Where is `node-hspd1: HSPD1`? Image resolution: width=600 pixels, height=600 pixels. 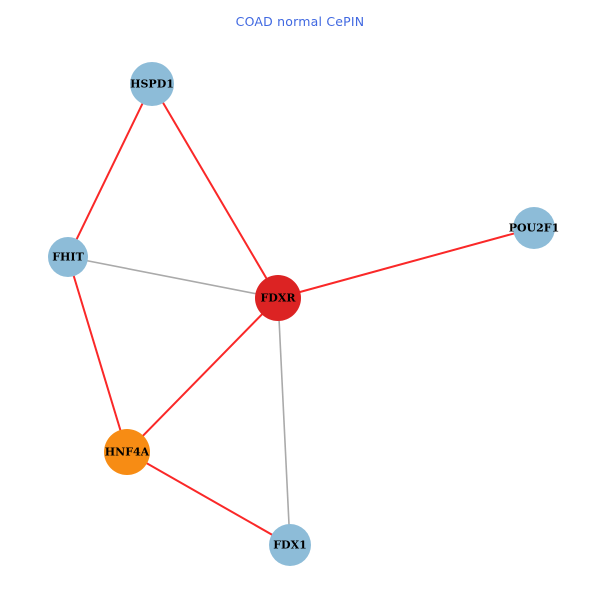
node-hspd1: HSPD1 is located at coordinates (152, 84).